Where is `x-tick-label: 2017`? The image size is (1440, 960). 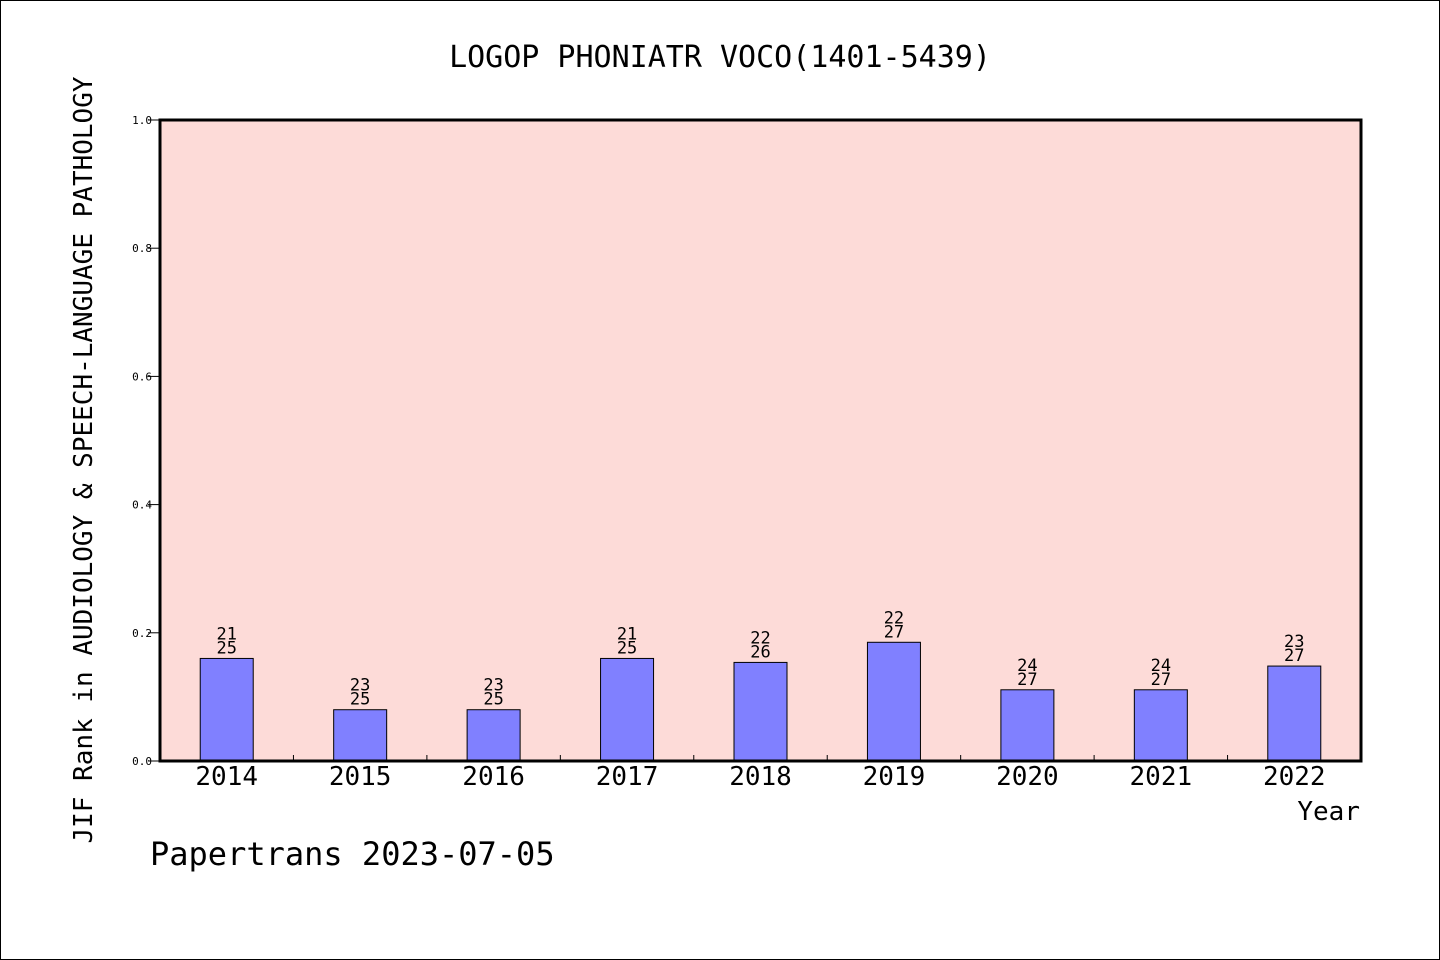
x-tick-label: 2017 is located at coordinates (627, 777).